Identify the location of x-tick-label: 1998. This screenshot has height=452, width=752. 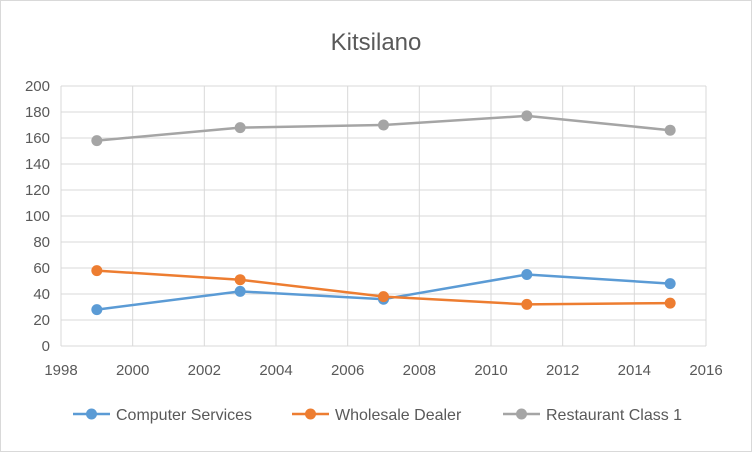
(60, 370).